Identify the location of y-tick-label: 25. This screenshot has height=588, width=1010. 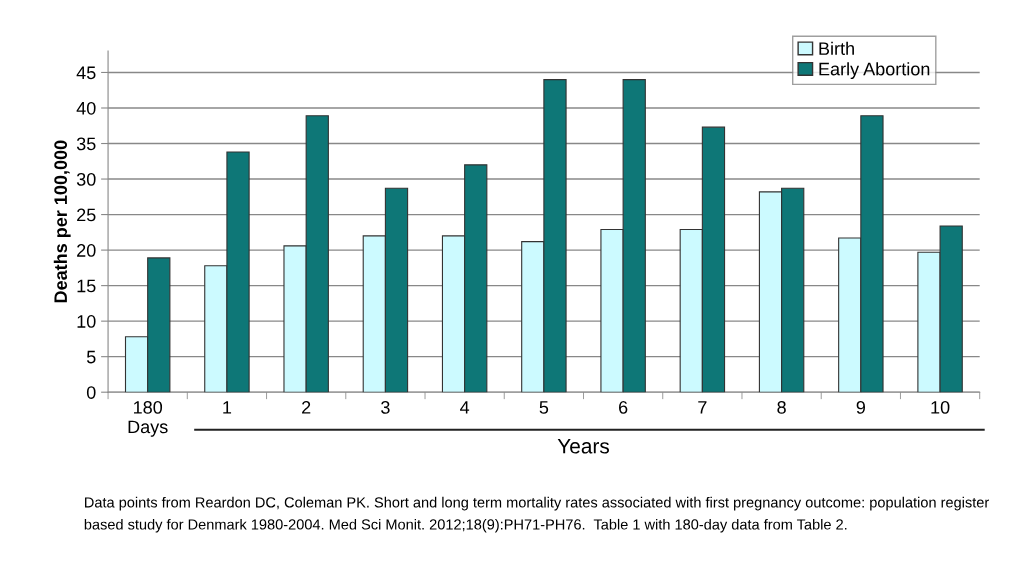
(86, 215).